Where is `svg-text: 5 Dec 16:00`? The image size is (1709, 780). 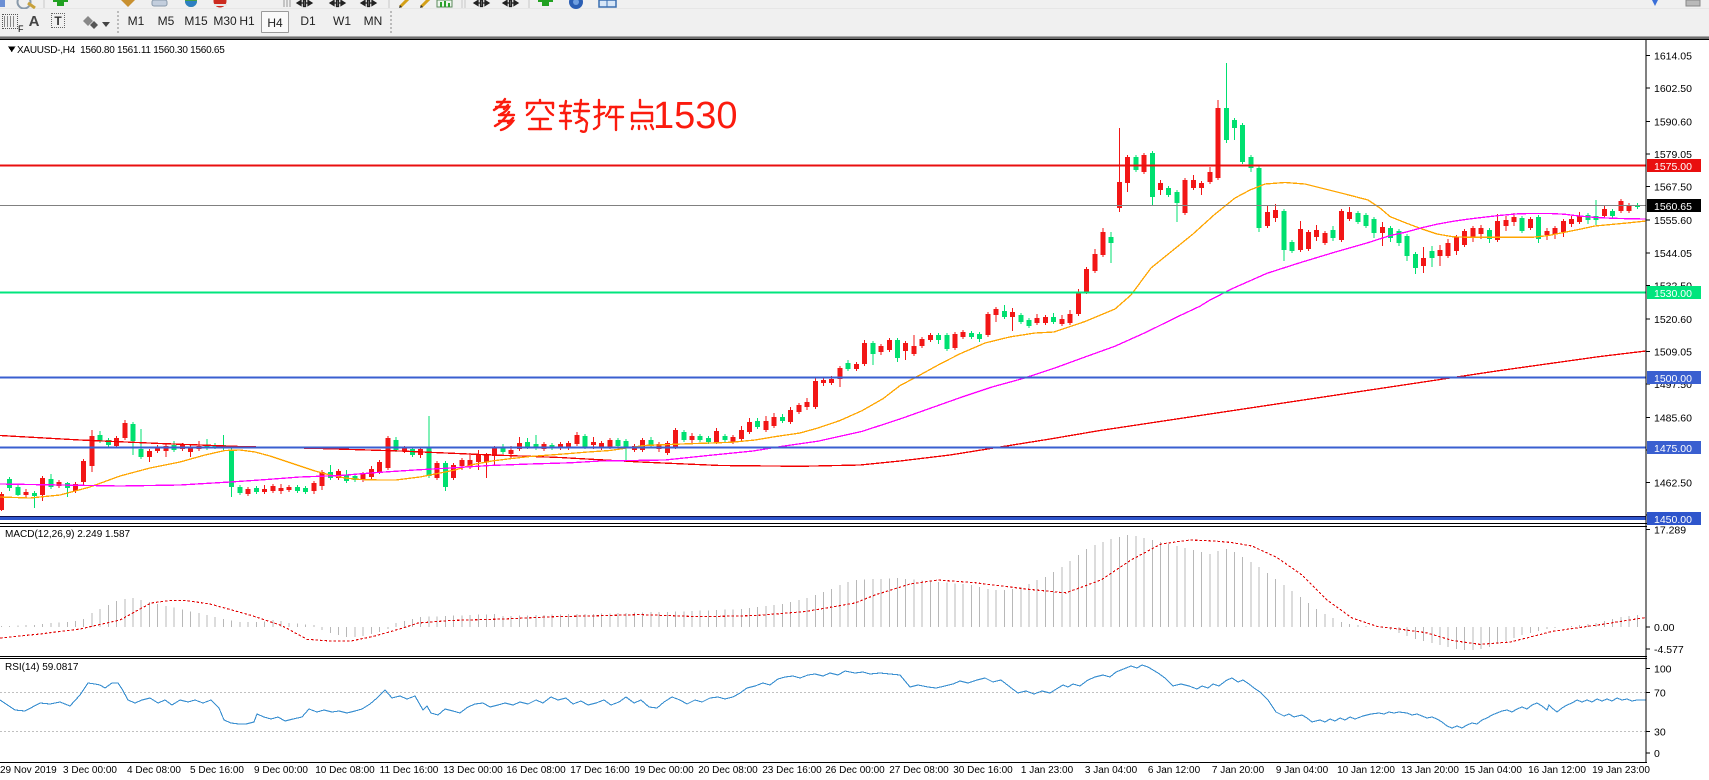
svg-text: 5 Dec 16:00 is located at coordinates (217, 770).